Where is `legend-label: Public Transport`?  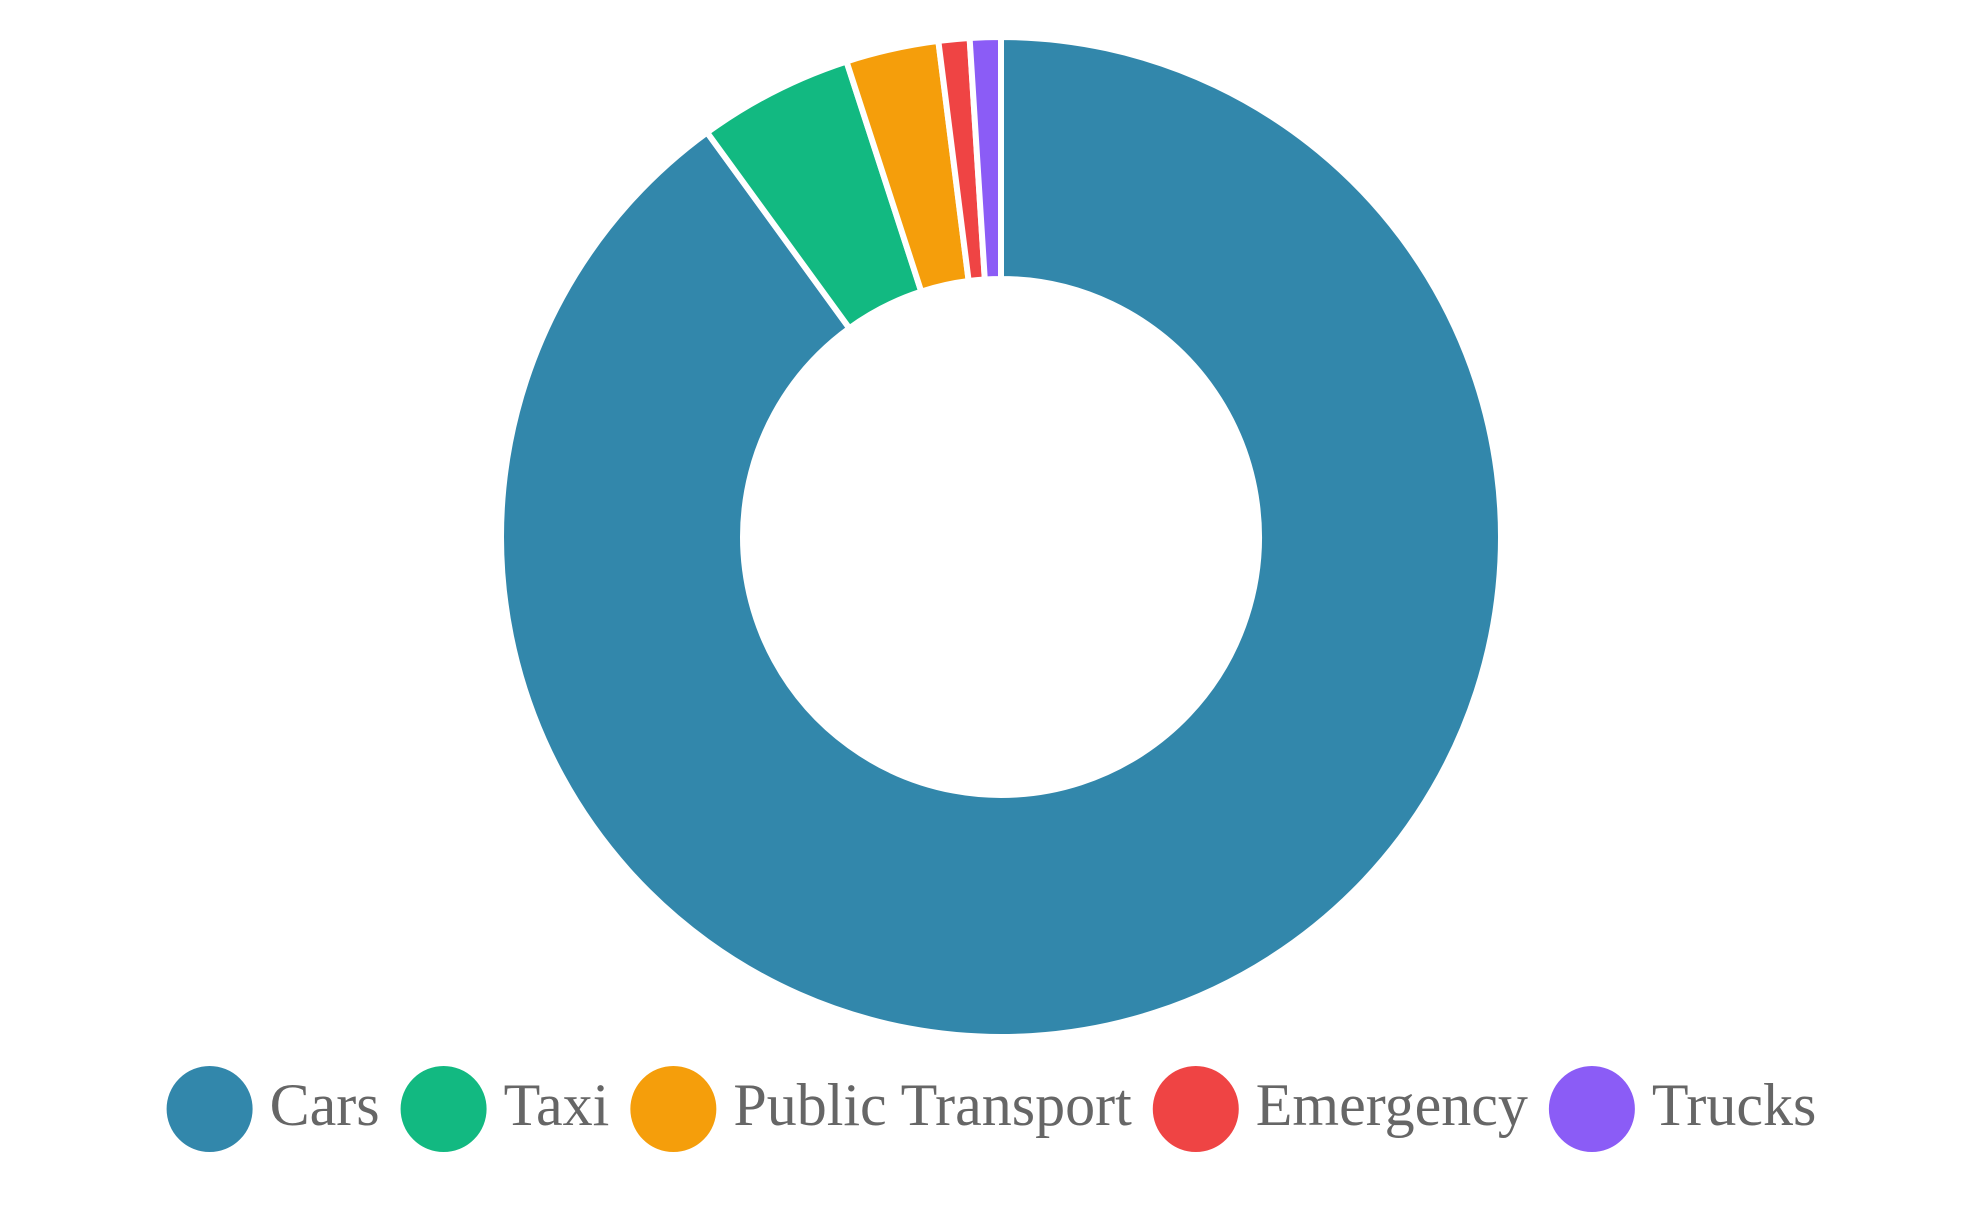
legend-label: Public Transport is located at coordinates (932, 1105).